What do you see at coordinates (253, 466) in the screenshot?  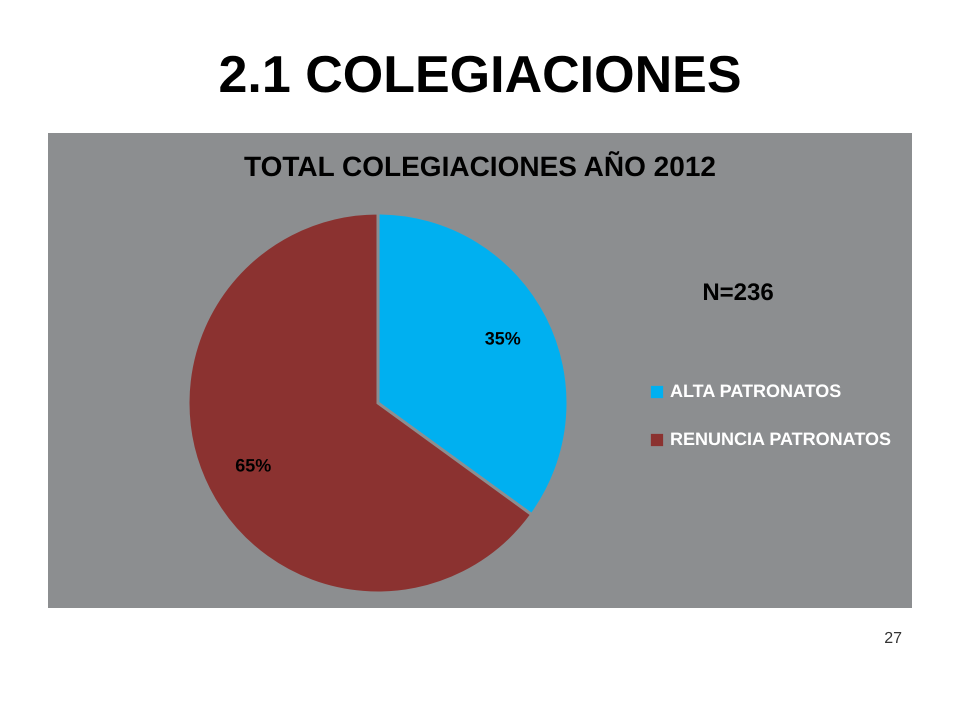 I see `data-label: 65%` at bounding box center [253, 466].